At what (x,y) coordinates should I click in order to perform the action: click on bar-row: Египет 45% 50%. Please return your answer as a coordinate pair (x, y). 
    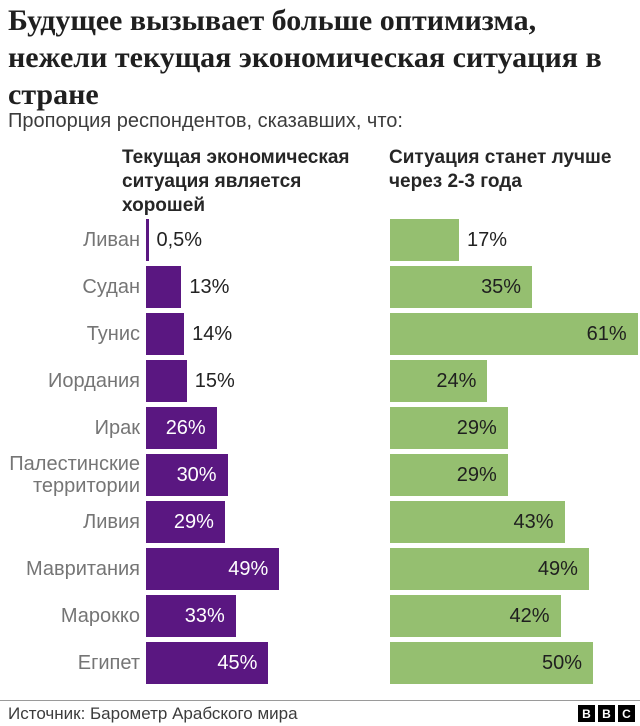
    Looking at the image, I should click on (320, 663).